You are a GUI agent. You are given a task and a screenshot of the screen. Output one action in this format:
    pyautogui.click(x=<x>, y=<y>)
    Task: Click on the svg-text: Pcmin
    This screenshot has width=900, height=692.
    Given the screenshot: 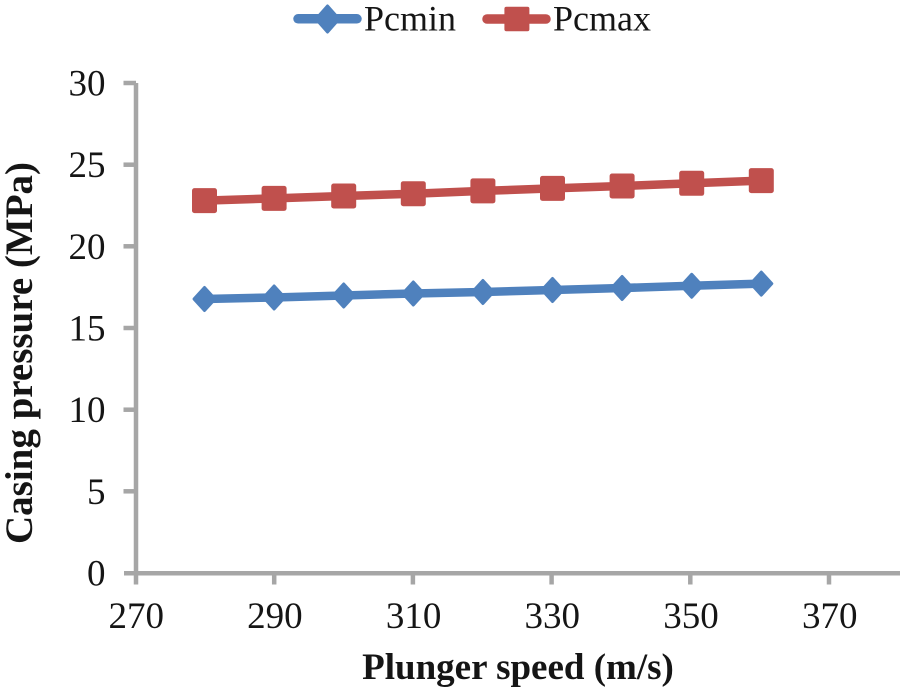 What is the action you would take?
    pyautogui.click(x=410, y=19)
    